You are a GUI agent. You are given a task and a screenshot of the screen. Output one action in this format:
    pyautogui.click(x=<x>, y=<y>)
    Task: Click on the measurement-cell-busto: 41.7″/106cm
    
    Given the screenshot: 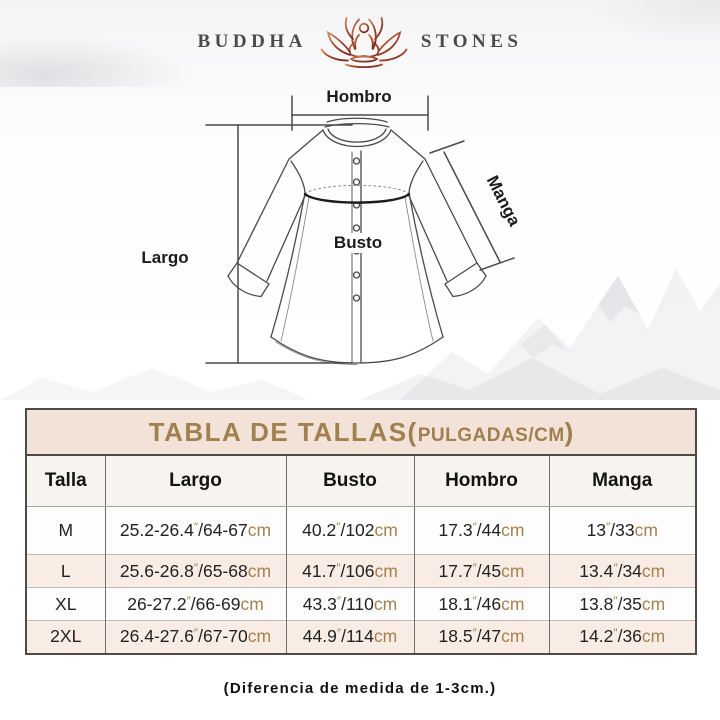 What is the action you would take?
    pyautogui.click(x=349, y=571)
    